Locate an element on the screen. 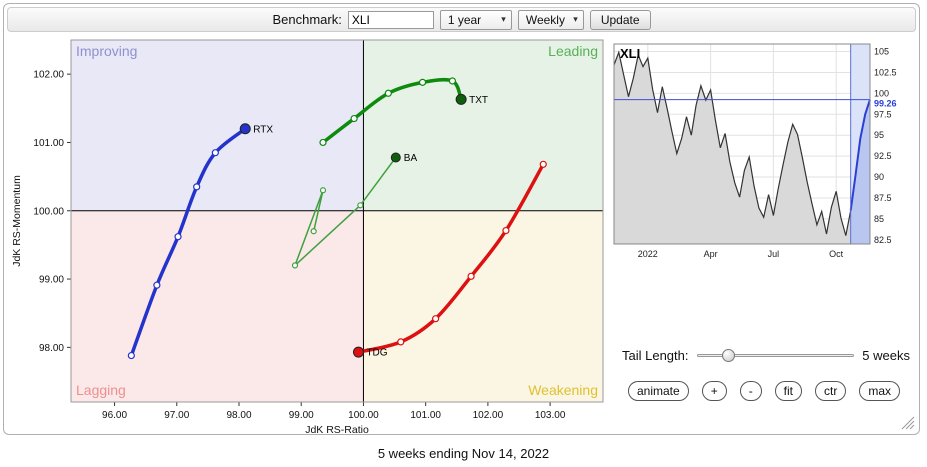 This screenshot has height=467, width=927. svg-text: 100 is located at coordinates (881, 93).